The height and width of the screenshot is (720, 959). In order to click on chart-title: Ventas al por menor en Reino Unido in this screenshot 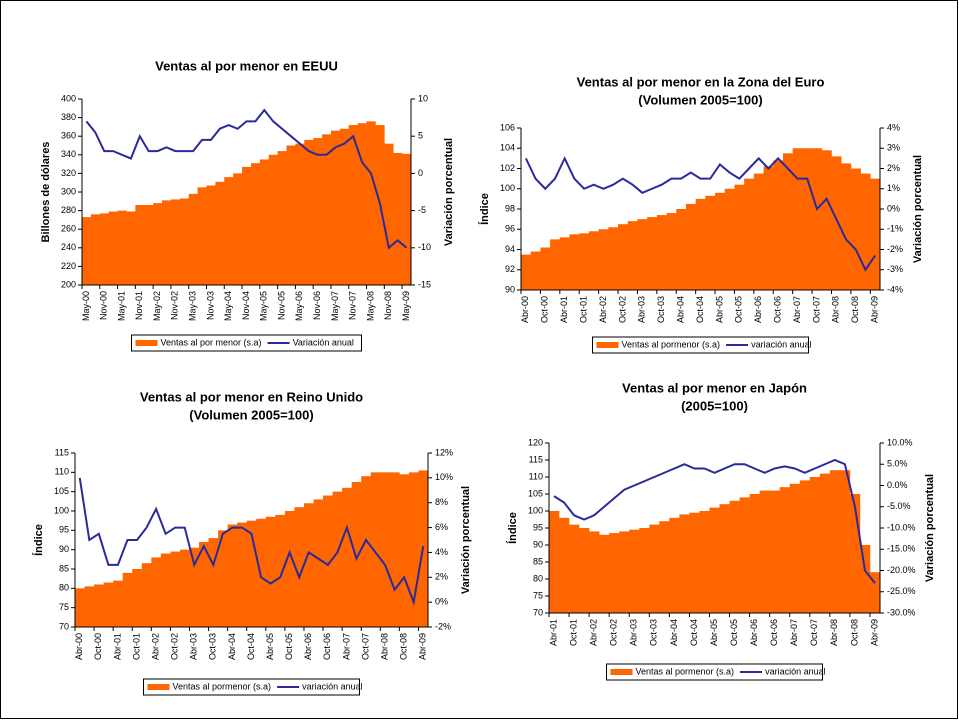, I will do `click(251, 396)`.